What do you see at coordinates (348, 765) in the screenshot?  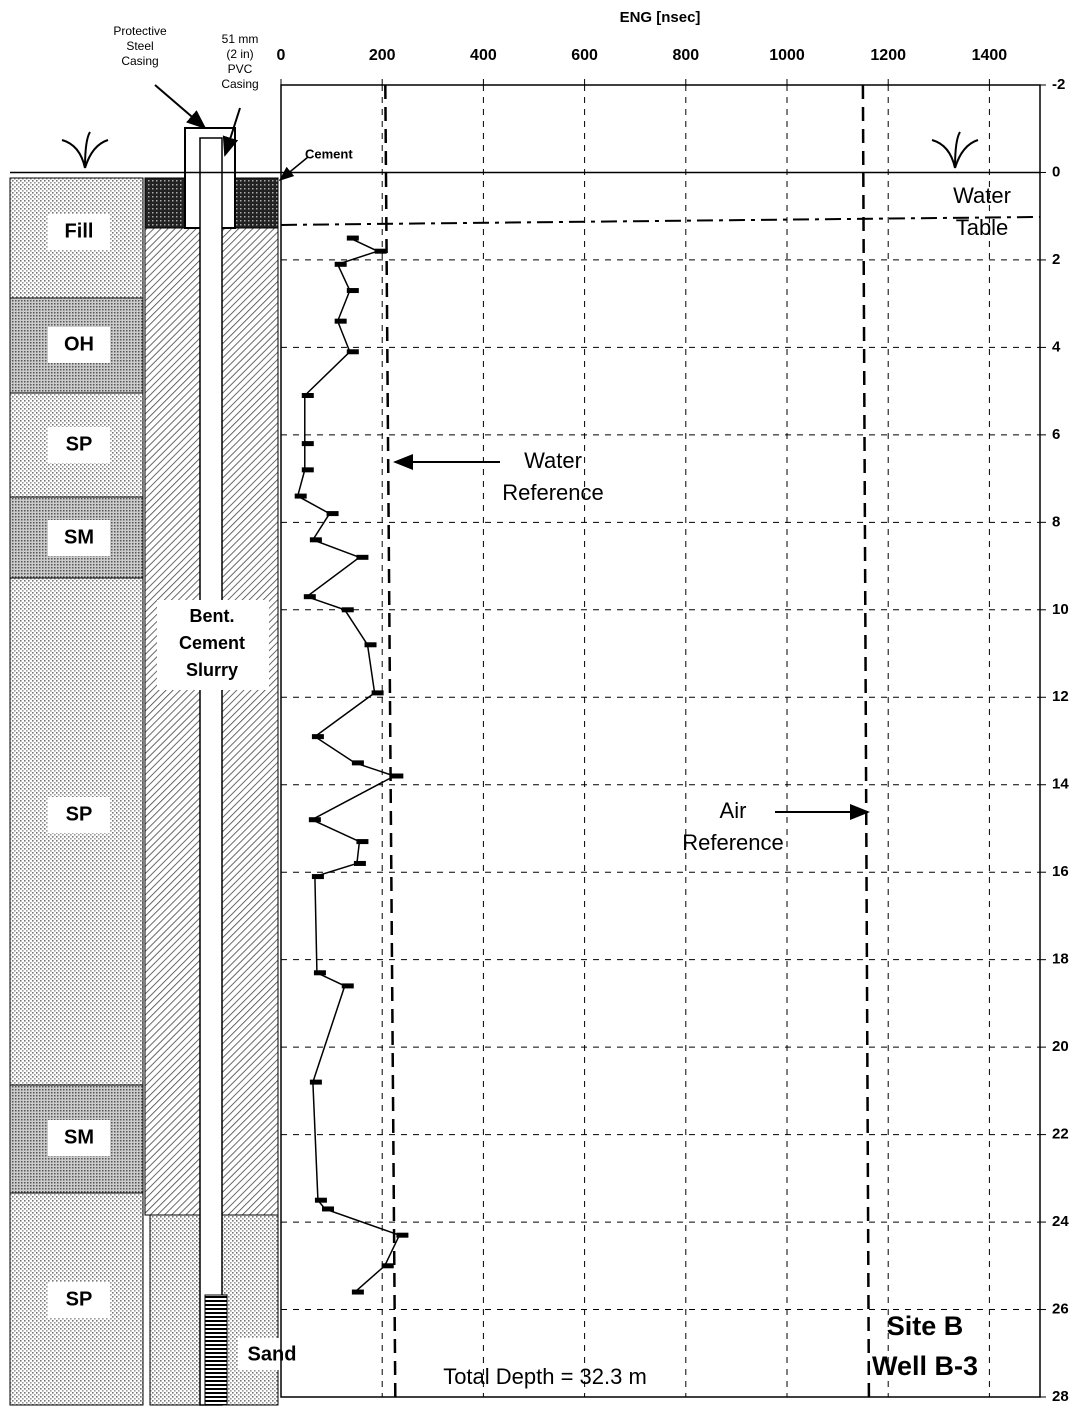 I see `data-line` at bounding box center [348, 765].